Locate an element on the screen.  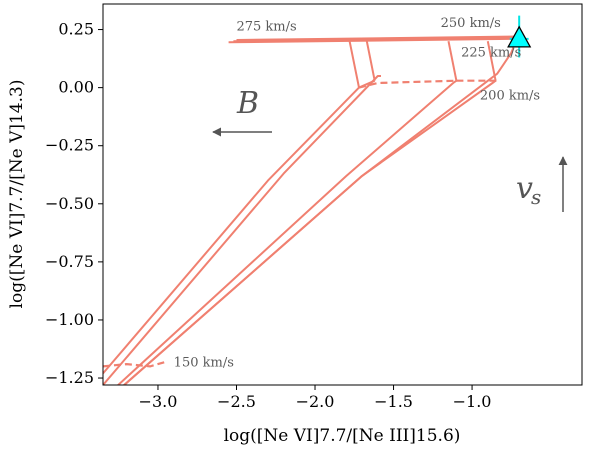
y-tick-label: −1.00 is located at coordinates (69, 319).